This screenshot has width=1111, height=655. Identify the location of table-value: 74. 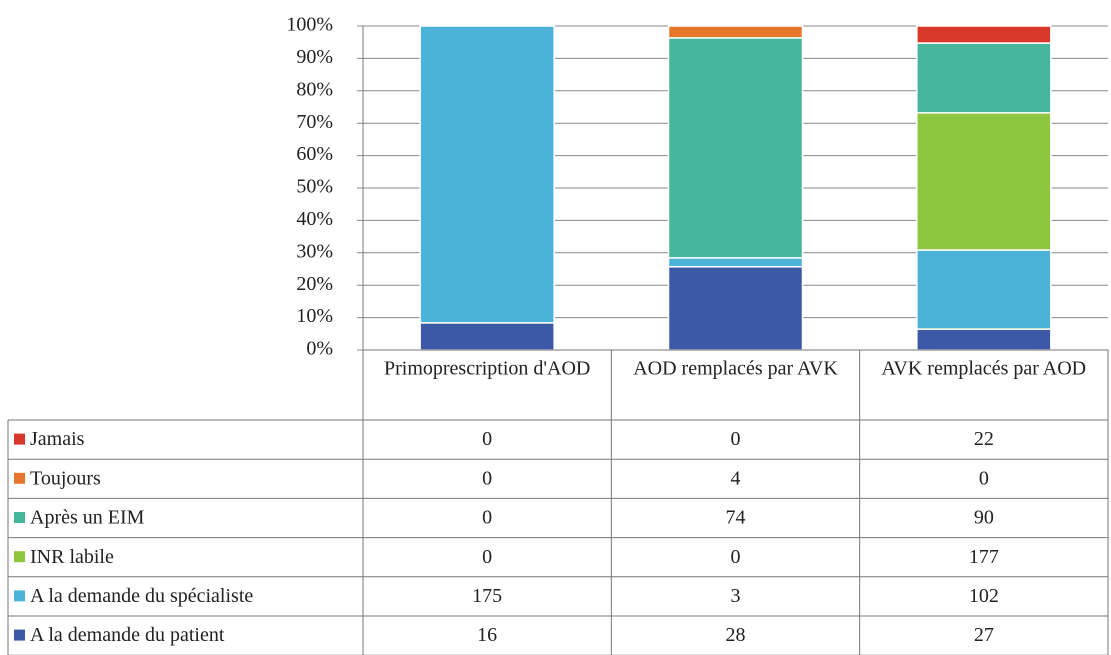
(736, 518).